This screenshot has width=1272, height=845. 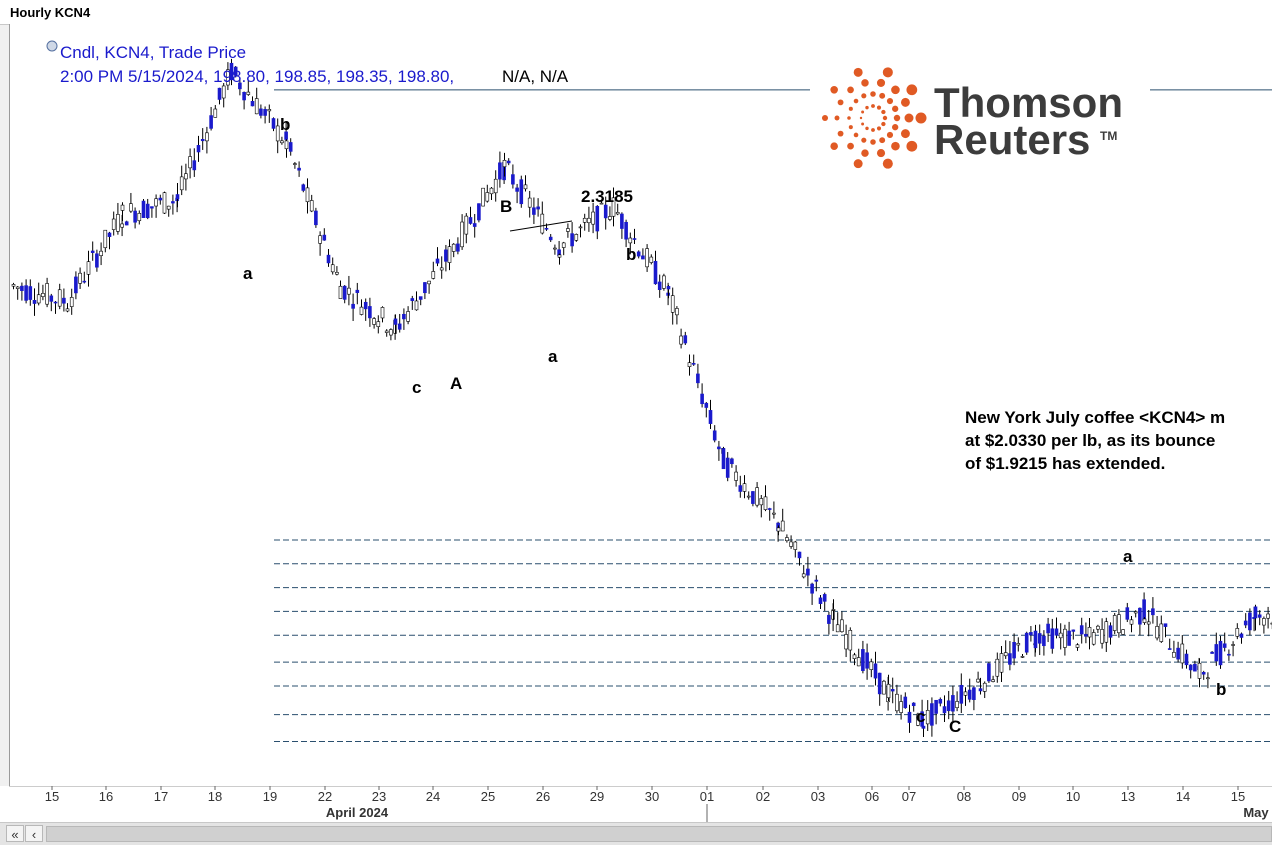 I want to click on horizontal-scrollbar: « ‹, so click(x=636, y=833).